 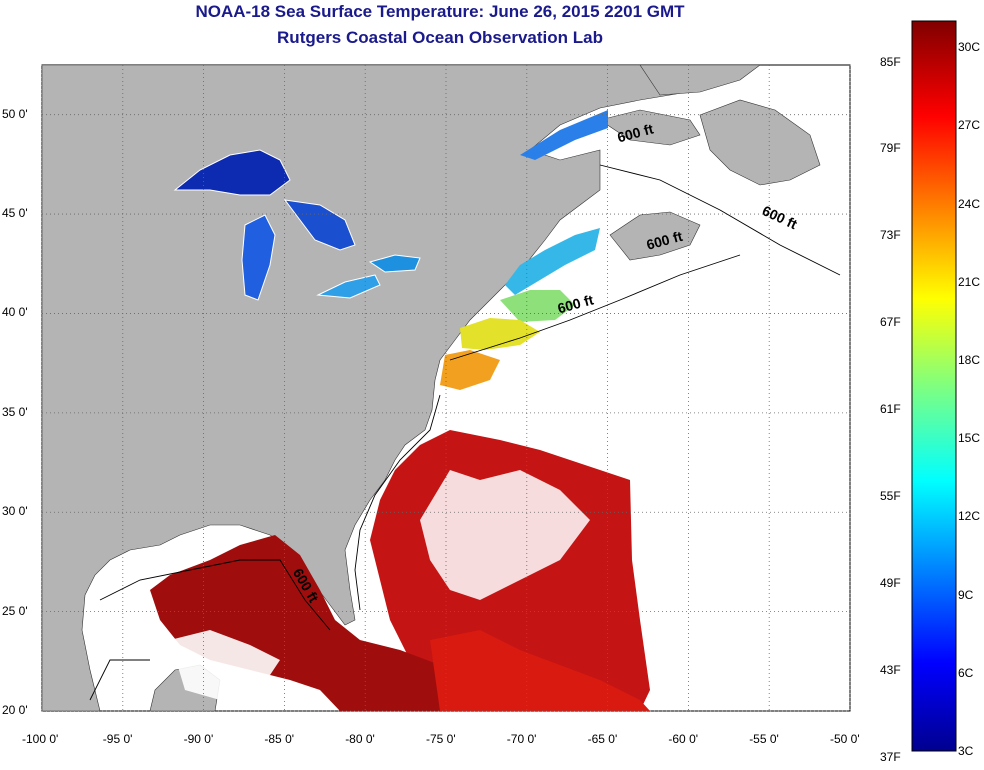 I want to click on land-labrador, so click(x=700, y=80).